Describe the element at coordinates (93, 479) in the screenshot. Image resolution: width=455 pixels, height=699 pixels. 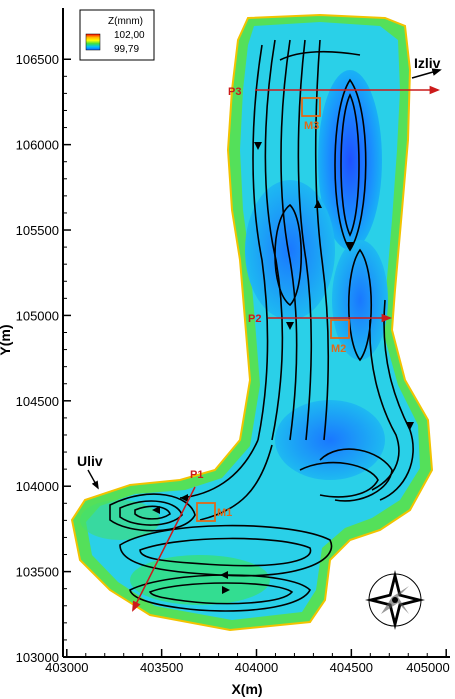
I see `inlet-arrow` at that location.